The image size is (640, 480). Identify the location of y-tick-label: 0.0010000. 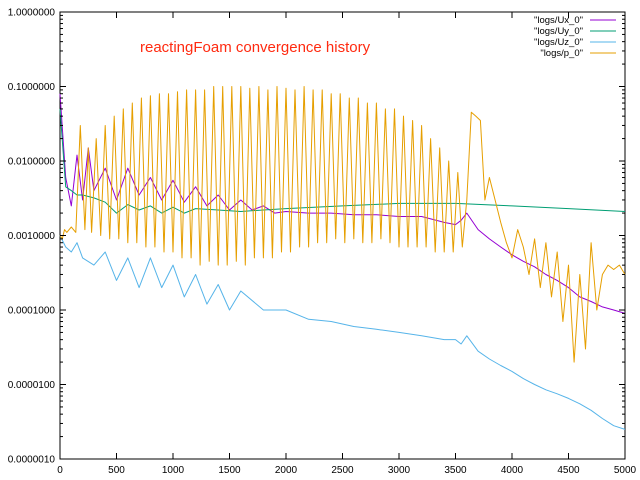
(32, 236).